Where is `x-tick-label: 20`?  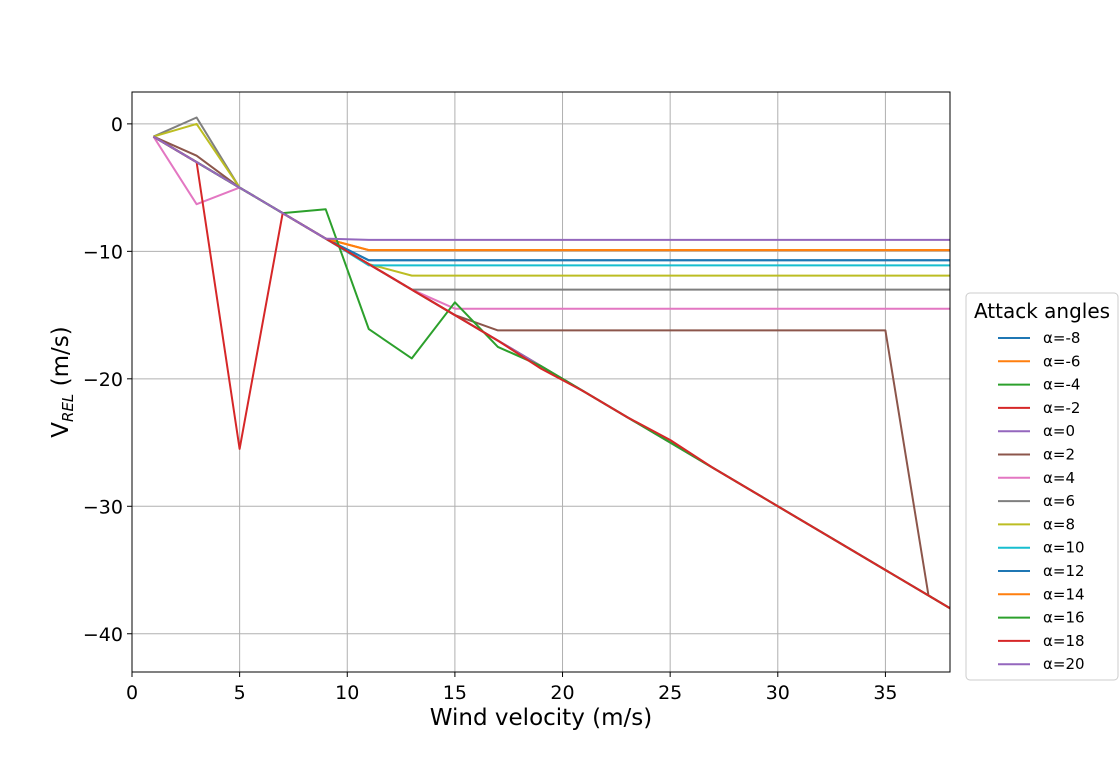 x-tick-label: 20 is located at coordinates (562, 693).